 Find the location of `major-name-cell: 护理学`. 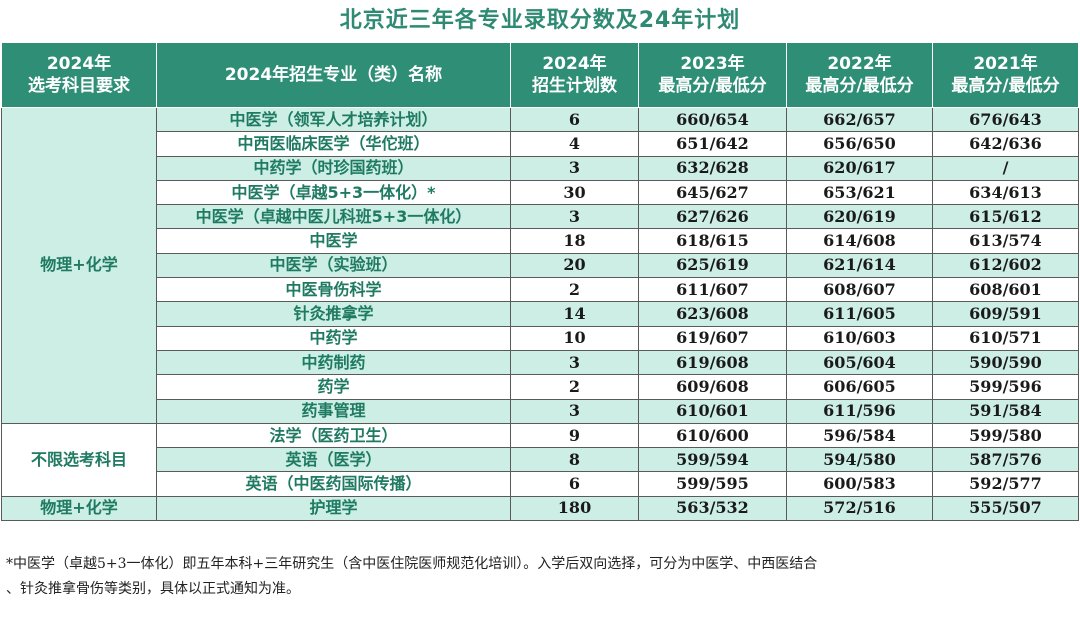

major-name-cell: 护理学 is located at coordinates (333, 508).